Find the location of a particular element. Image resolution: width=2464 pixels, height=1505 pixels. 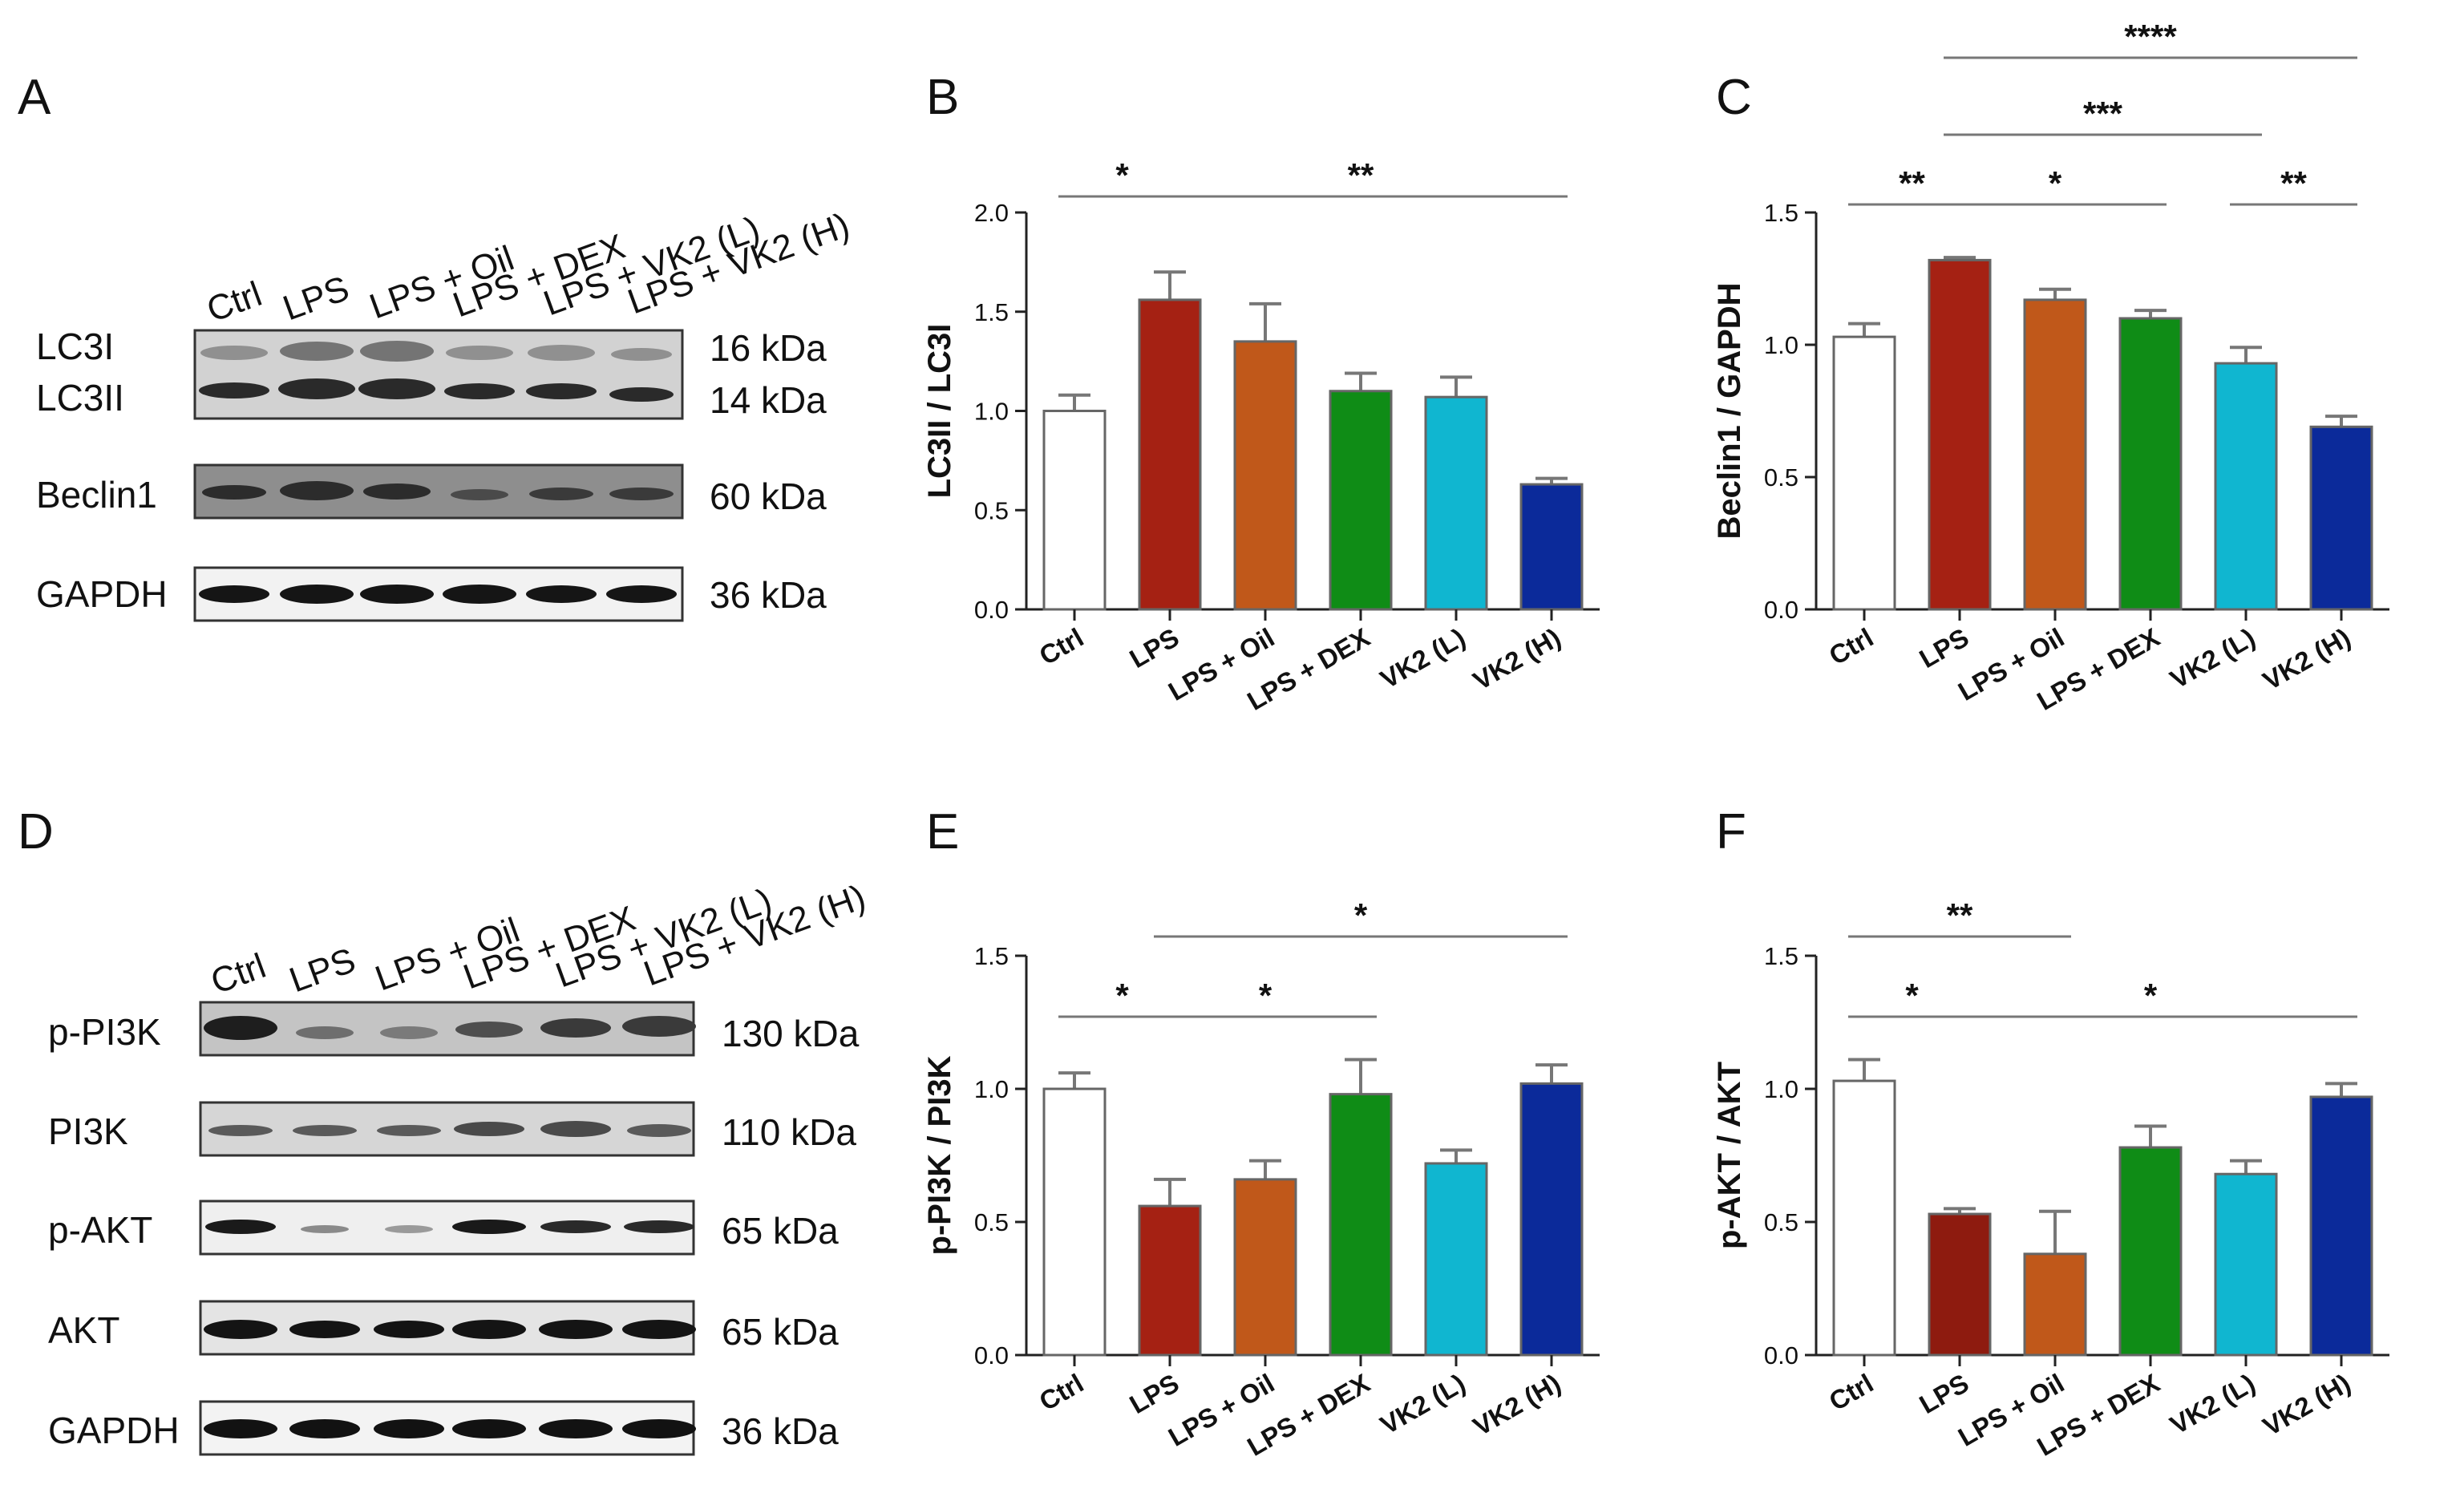

y-axis-title: LC3II / LC3I is located at coordinates (939, 411).